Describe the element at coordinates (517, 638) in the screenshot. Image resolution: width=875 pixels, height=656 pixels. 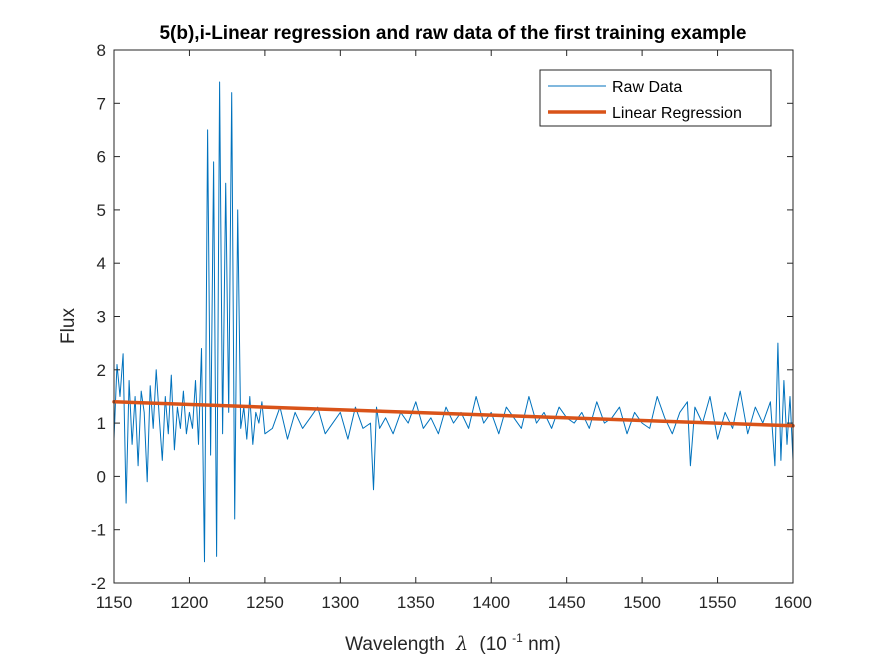
I see `x-axis-label-unit-exp: -1` at that location.